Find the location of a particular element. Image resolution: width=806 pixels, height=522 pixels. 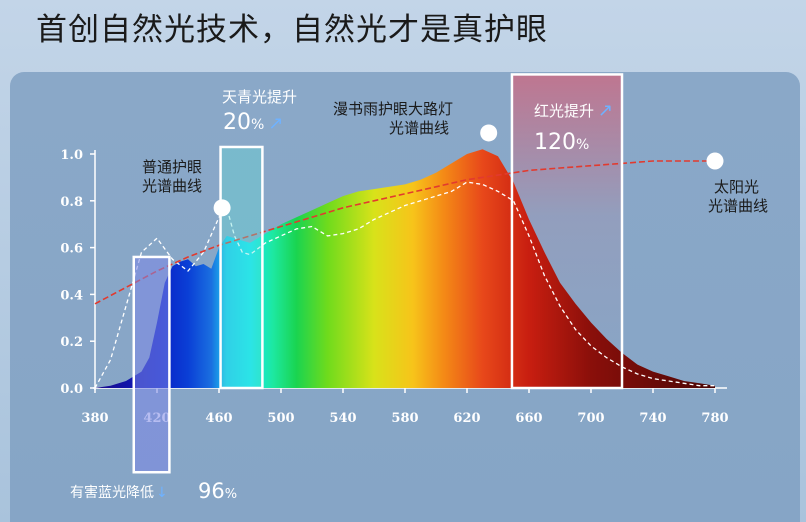

blue-reduction-value: 96% is located at coordinates (217, 491).